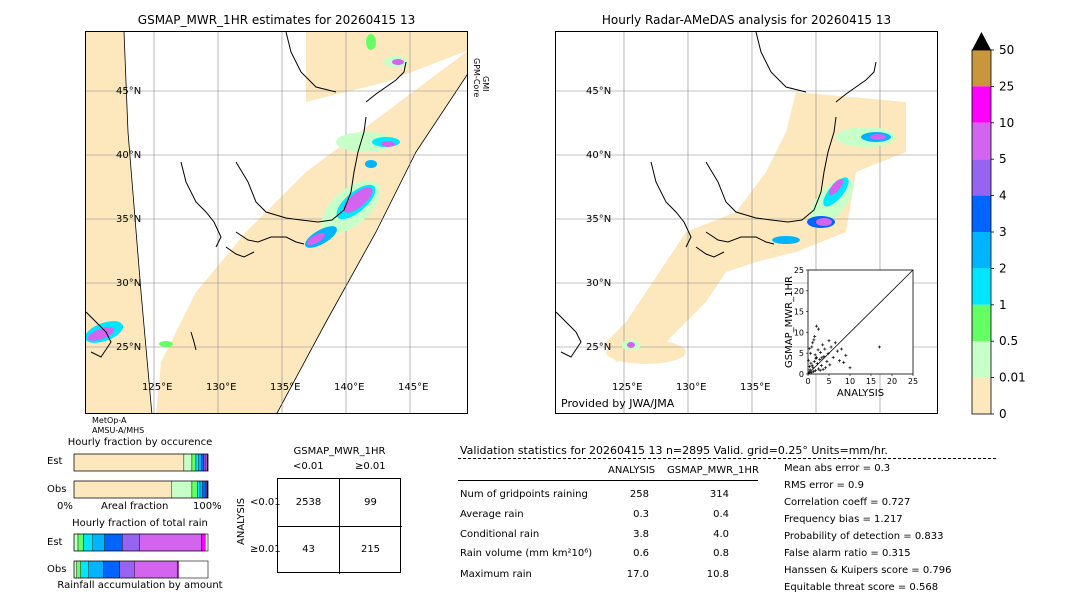 Image resolution: width=1080 pixels, height=612 pixels. I want to click on left-swath-west, so click(119, 222).